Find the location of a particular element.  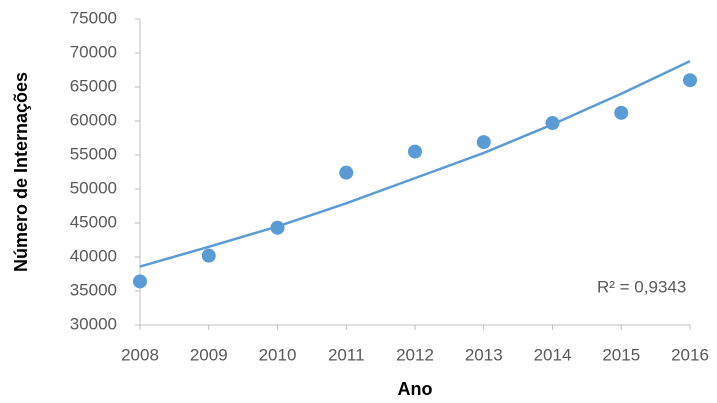

x-tick-label: 2011 is located at coordinates (346, 354).